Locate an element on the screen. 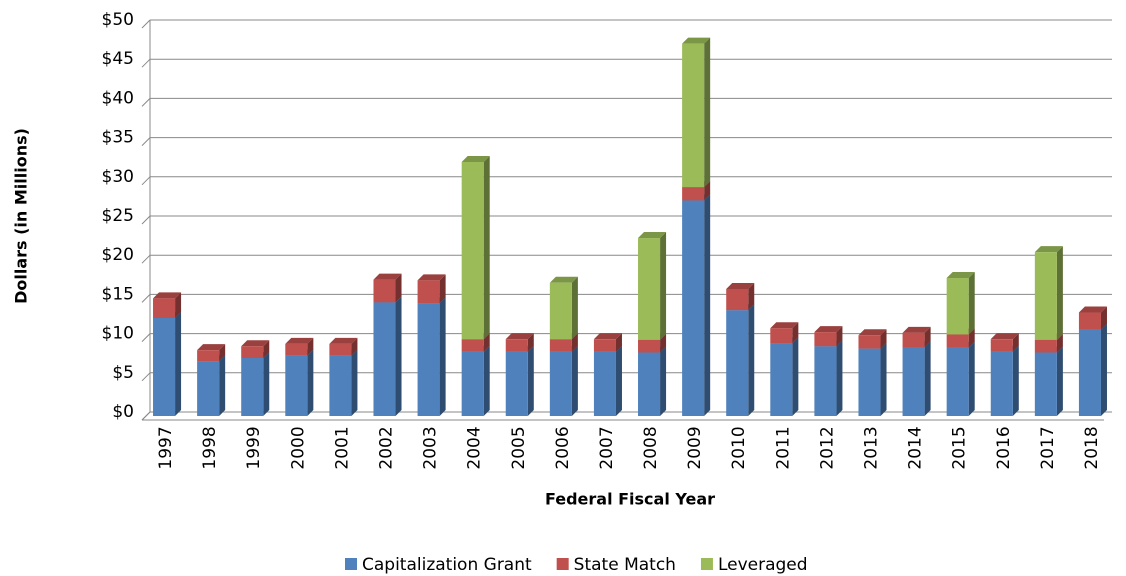 The height and width of the screenshot is (576, 1126). x-tick-label: 2014 is located at coordinates (916, 447).